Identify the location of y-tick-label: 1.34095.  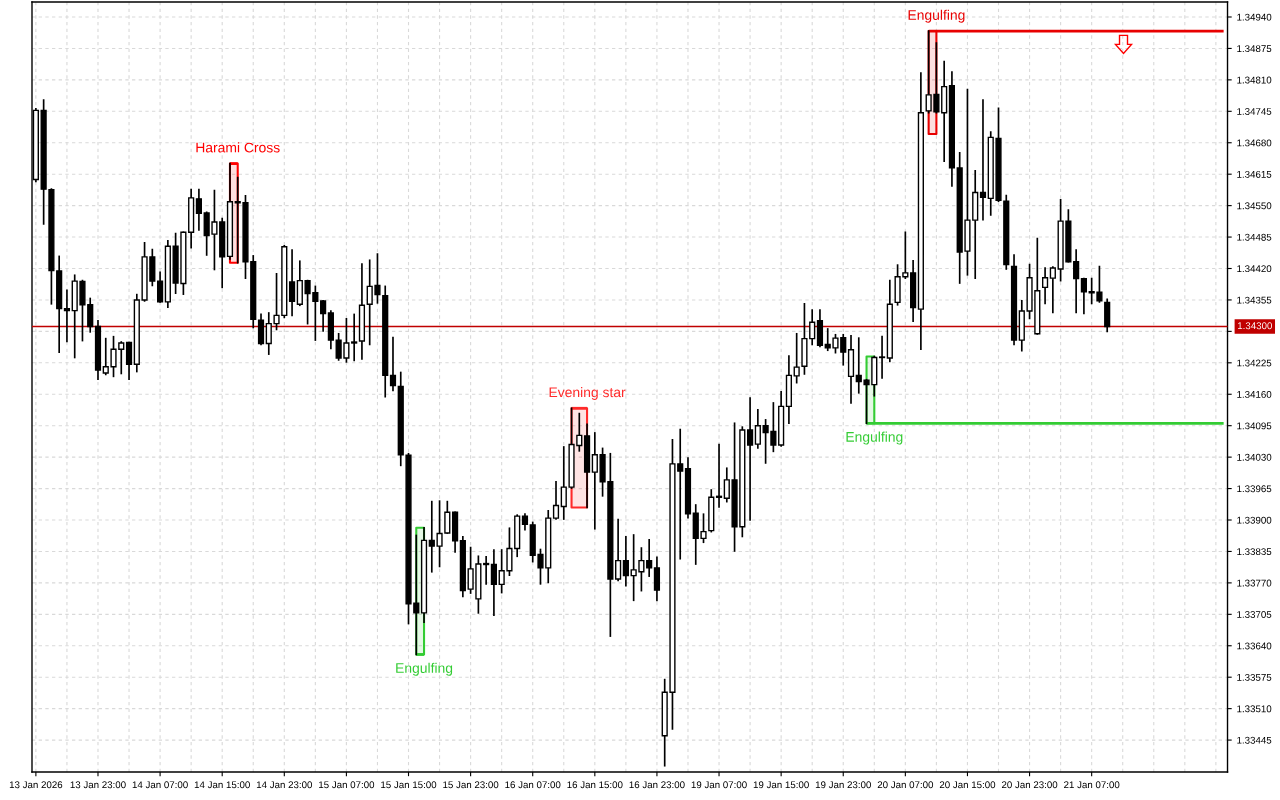
(1254, 426).